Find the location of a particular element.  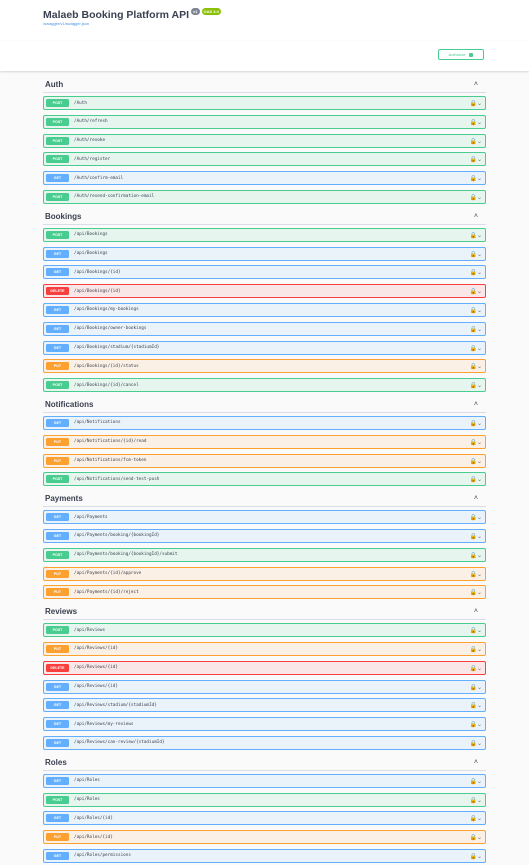

operation: DELETE/api/Bookings/{id} 🔒⌄ is located at coordinates (264, 291).